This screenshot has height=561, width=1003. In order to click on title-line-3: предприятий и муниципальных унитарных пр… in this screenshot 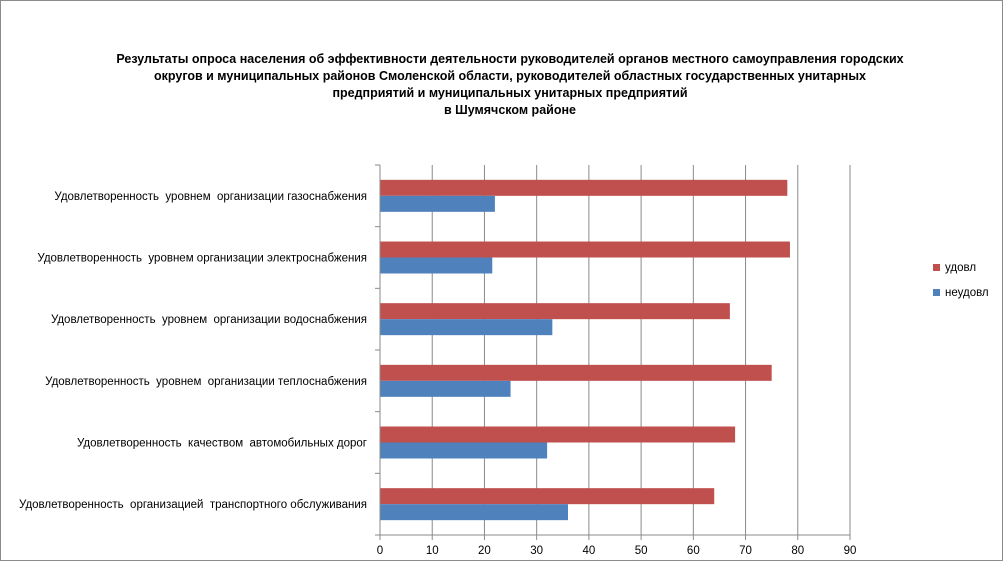, I will do `click(510, 93)`.